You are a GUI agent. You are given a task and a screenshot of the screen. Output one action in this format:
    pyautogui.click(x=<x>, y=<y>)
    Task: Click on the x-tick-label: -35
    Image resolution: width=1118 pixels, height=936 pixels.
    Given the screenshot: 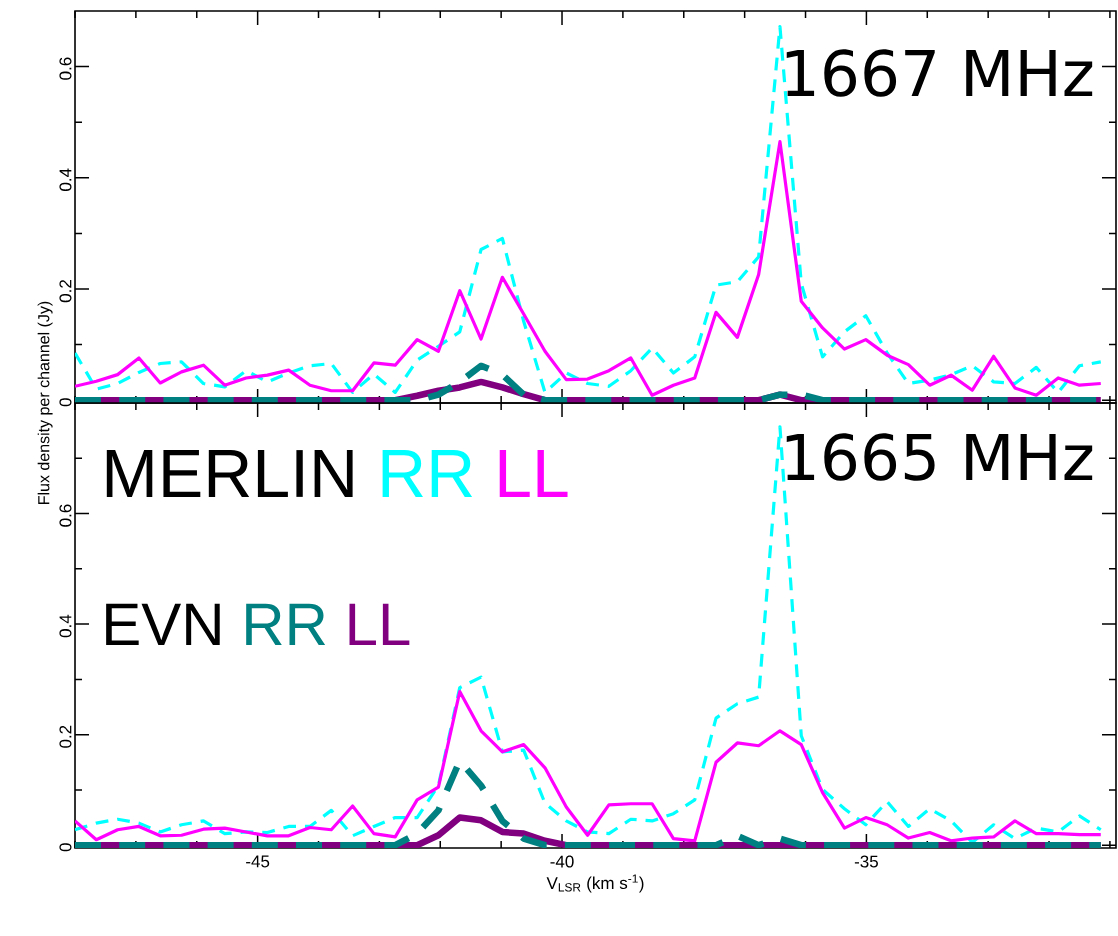 What is the action you would take?
    pyautogui.click(x=866, y=861)
    